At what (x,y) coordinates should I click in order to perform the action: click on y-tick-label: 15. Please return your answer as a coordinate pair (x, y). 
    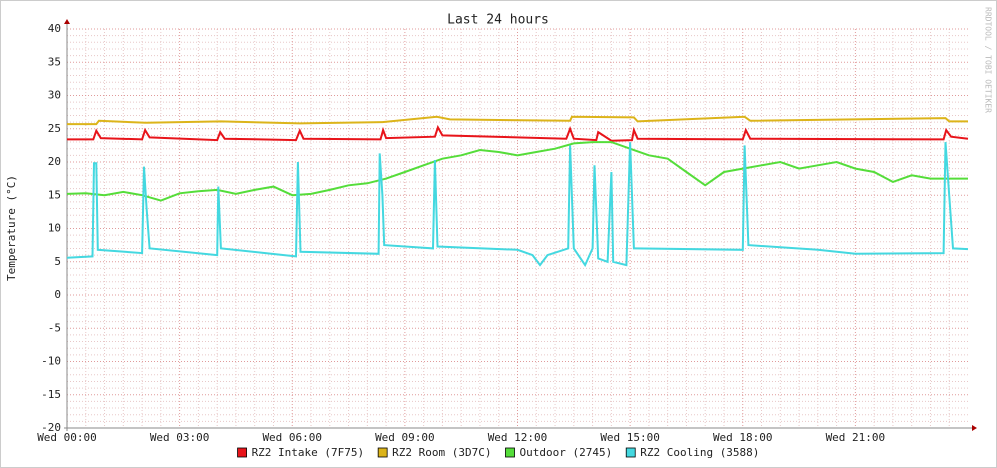
    Looking at the image, I should click on (54, 194).